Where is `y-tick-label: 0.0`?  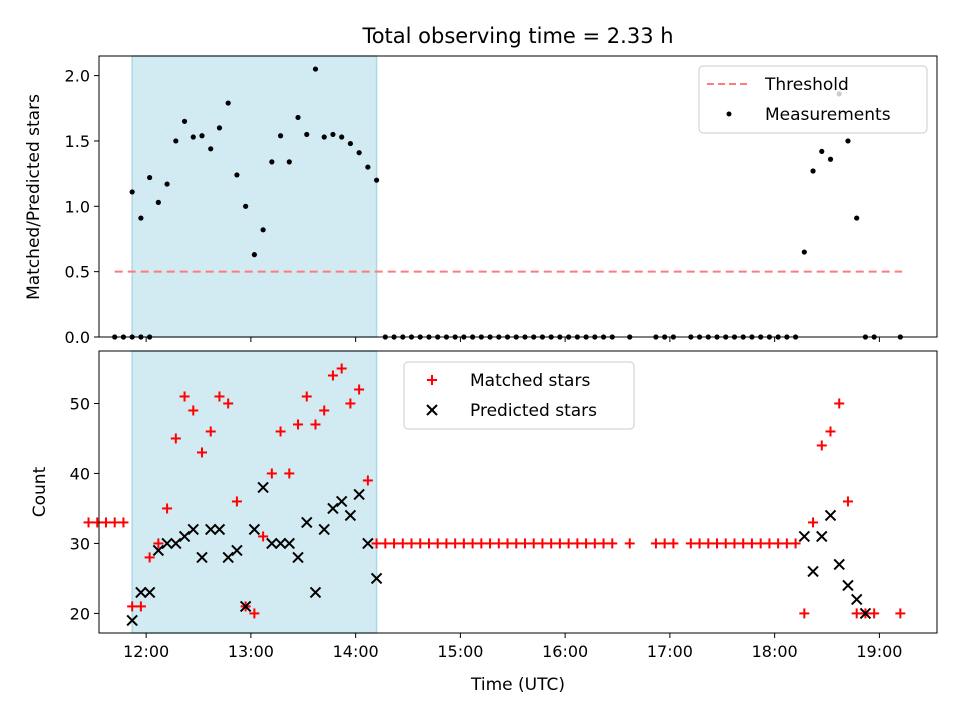 y-tick-label: 0.0 is located at coordinates (77, 337).